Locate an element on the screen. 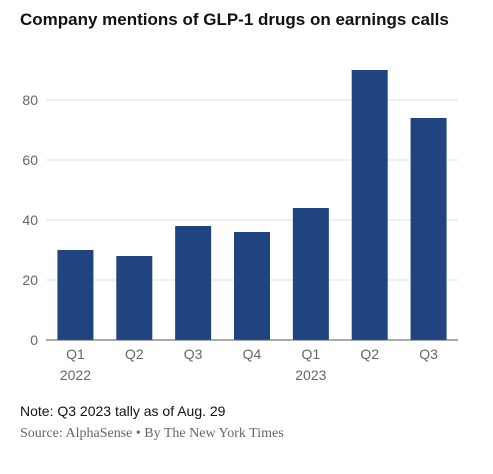 The height and width of the screenshot is (474, 493). y-tick-label: 60 is located at coordinates (30, 160).